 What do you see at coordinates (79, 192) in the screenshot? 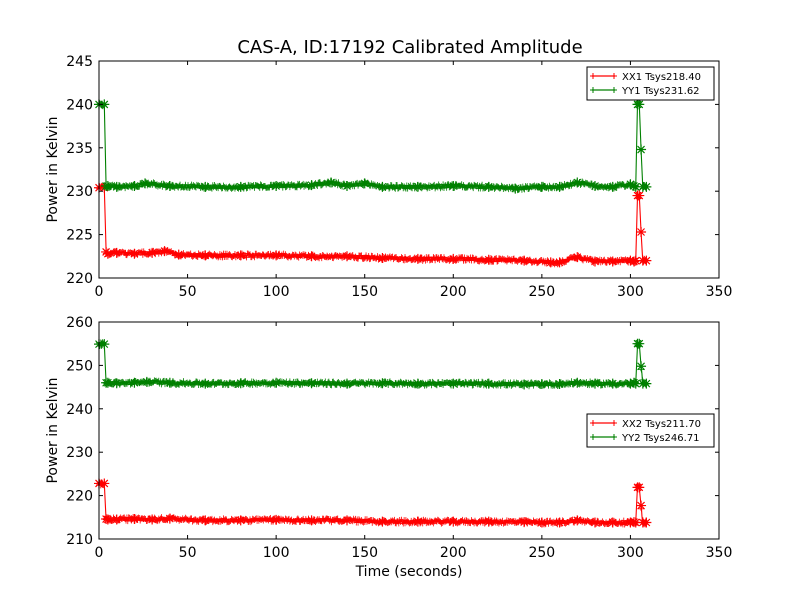
I see `y-tick-label: 230` at bounding box center [79, 192].